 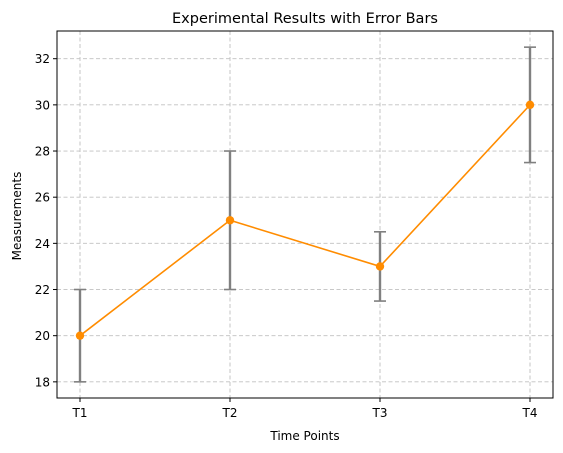 I want to click on x-axis-label: Time Points, so click(x=304, y=436).